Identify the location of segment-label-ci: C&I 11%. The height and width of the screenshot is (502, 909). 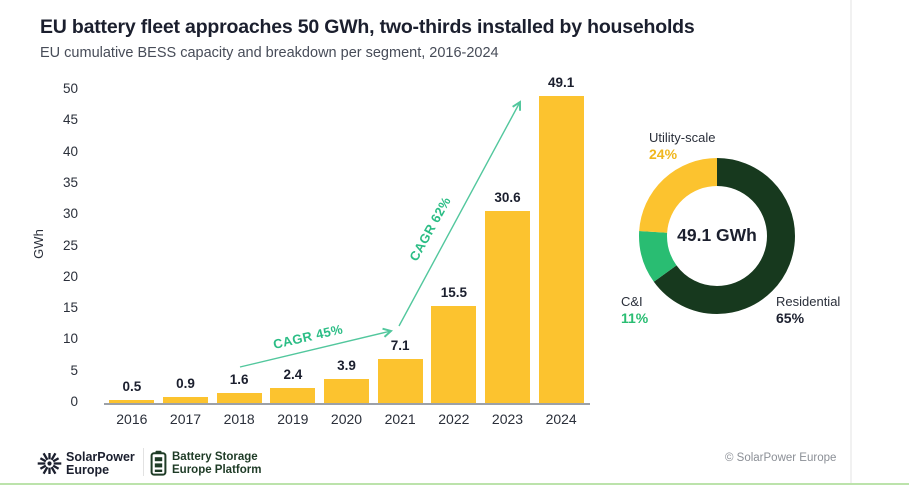
(634, 310).